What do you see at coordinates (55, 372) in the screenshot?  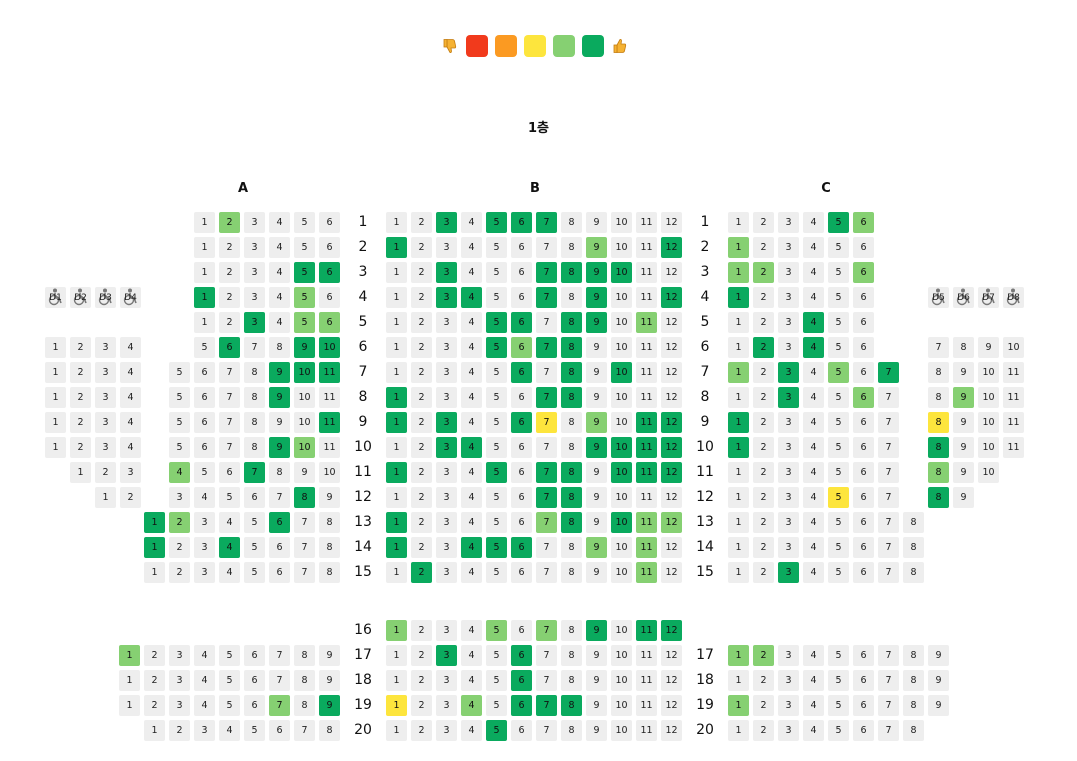 I see `seat-a-outer-7-1: 1` at bounding box center [55, 372].